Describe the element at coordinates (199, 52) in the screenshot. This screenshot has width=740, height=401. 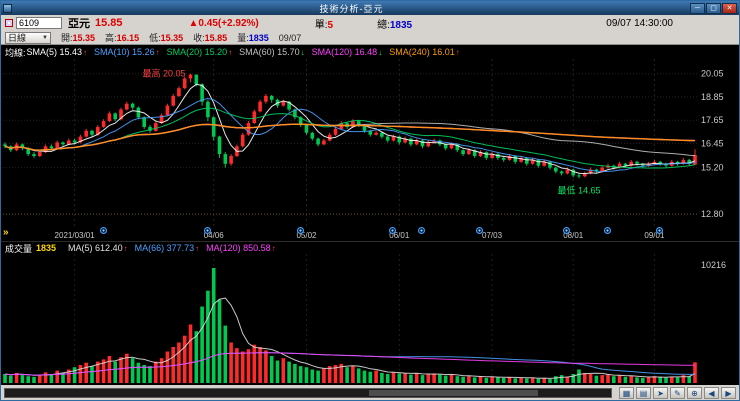
I see `ma-legend-item: SMA(20) 15.20 ↑` at that location.